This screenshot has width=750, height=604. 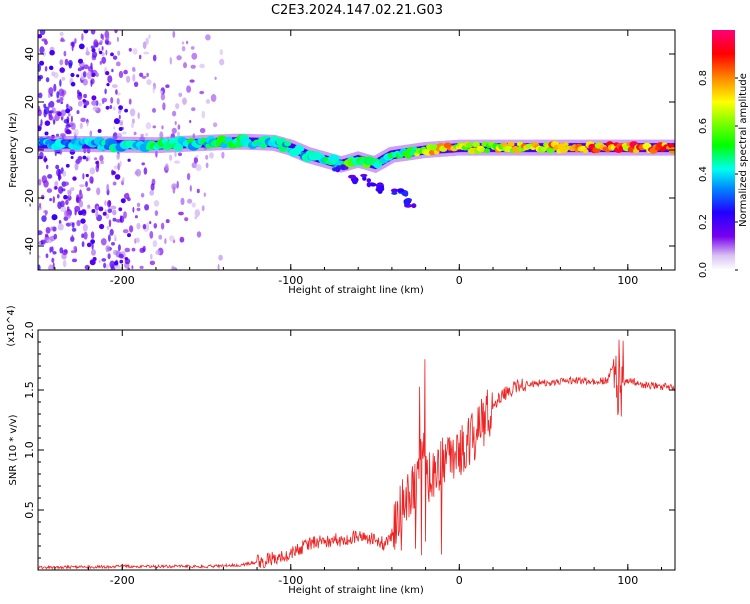 I want to click on colorbar-tick-label: 0.4, so click(x=703, y=174).